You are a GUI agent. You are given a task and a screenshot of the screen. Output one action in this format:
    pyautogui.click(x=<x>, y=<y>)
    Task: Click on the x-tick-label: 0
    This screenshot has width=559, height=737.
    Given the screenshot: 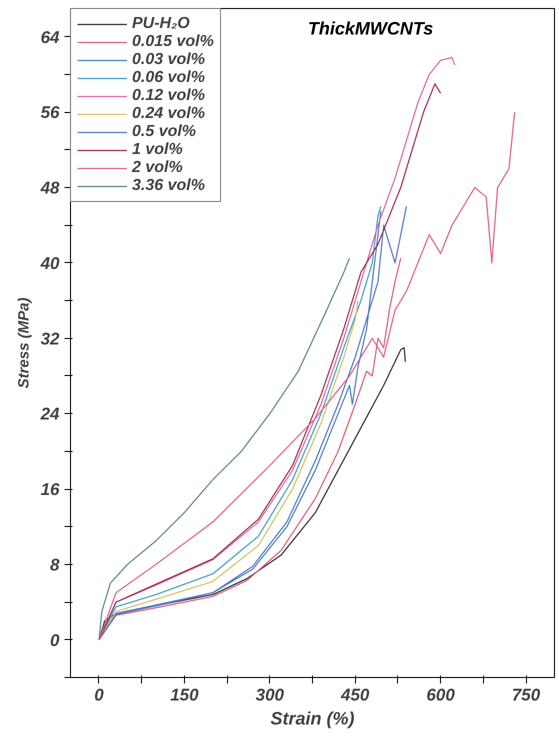 What is the action you would take?
    pyautogui.click(x=99, y=695)
    